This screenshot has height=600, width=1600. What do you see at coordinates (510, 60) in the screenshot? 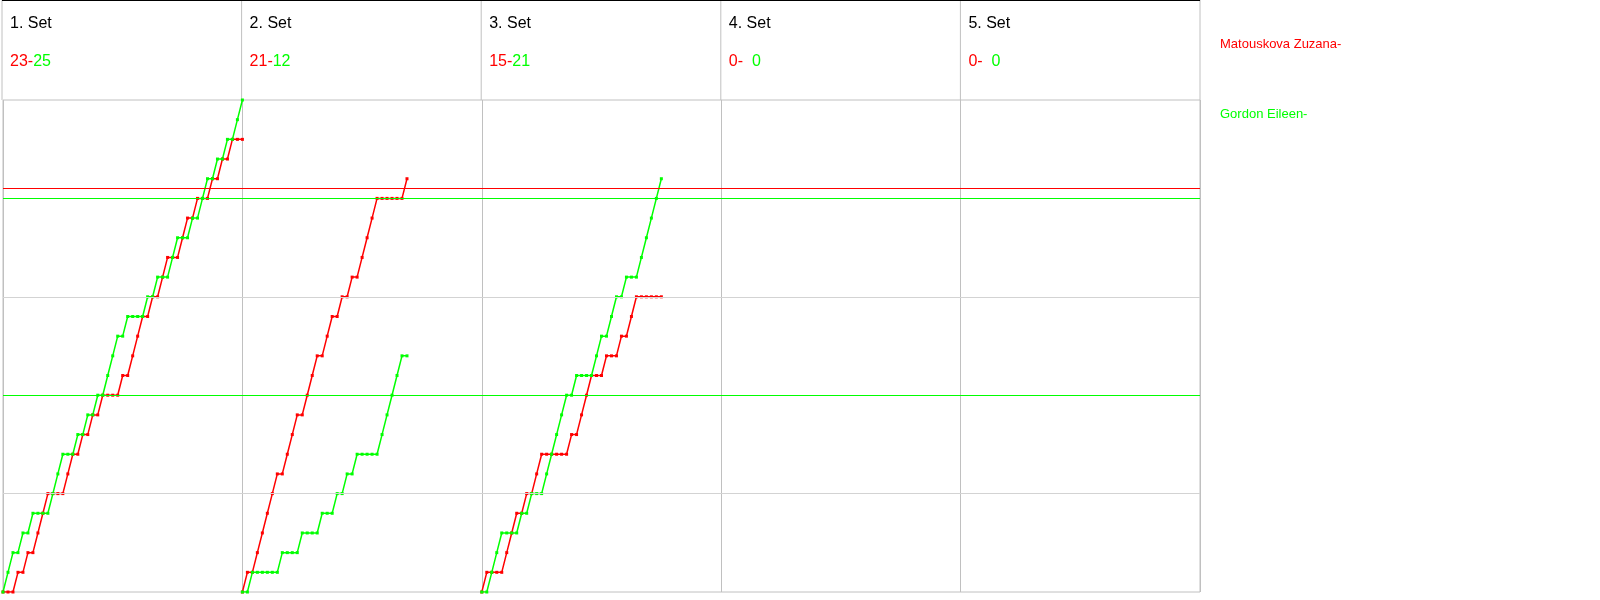
I see `text: 15-21` at bounding box center [510, 60].